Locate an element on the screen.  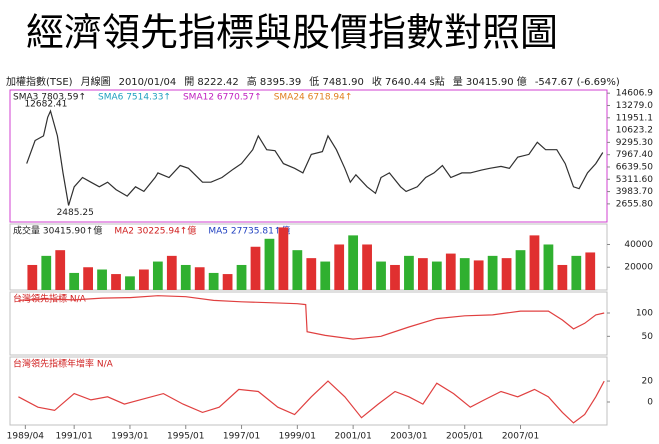
y-tick-label: 7967.40 is located at coordinates (634, 155).